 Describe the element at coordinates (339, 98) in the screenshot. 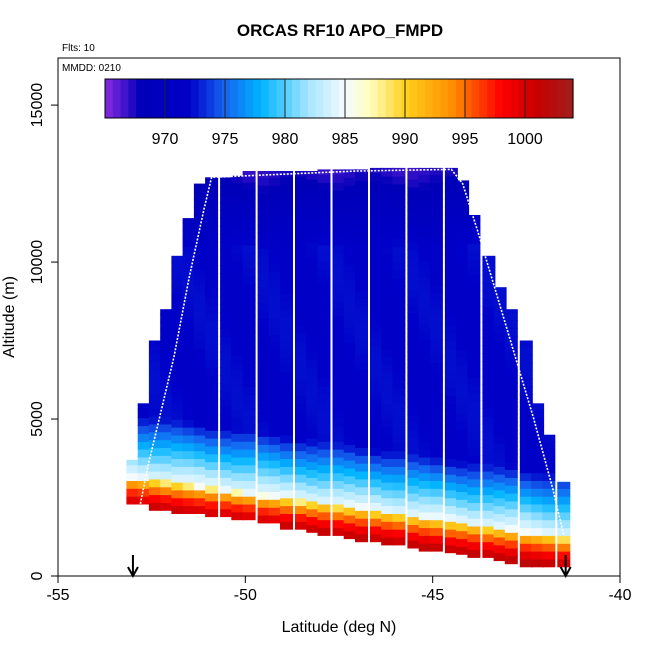

I see `colorbar-frame` at that location.